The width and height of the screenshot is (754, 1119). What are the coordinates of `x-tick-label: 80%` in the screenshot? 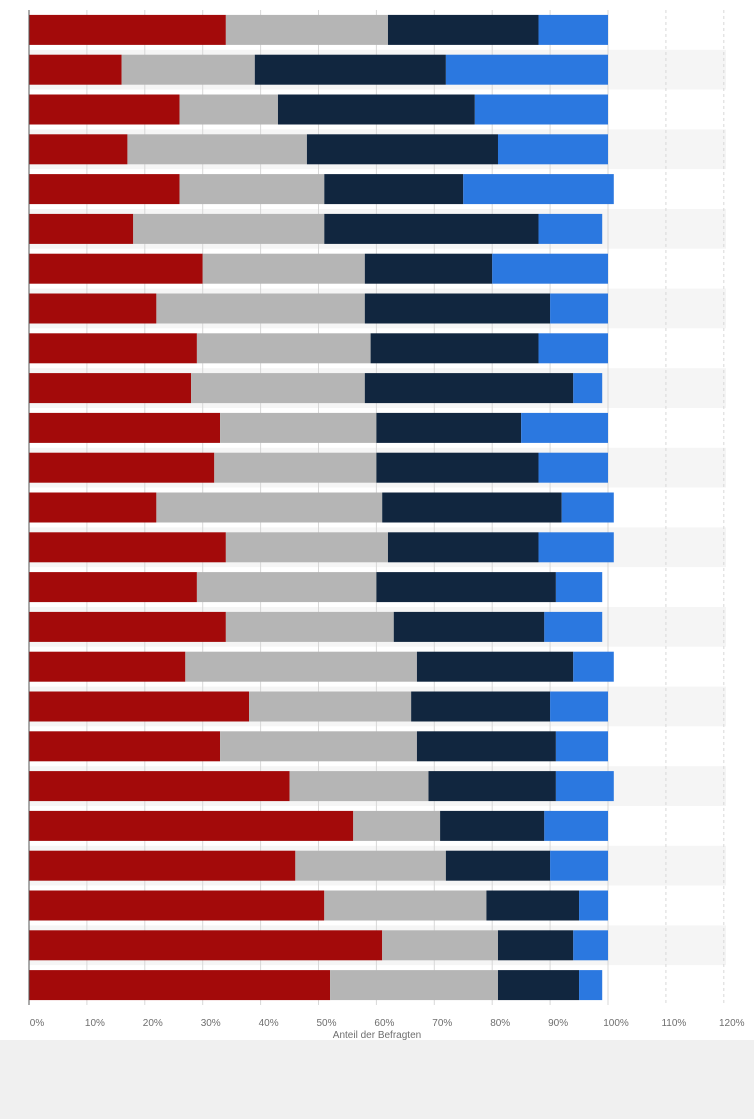 It's located at (500, 1023).